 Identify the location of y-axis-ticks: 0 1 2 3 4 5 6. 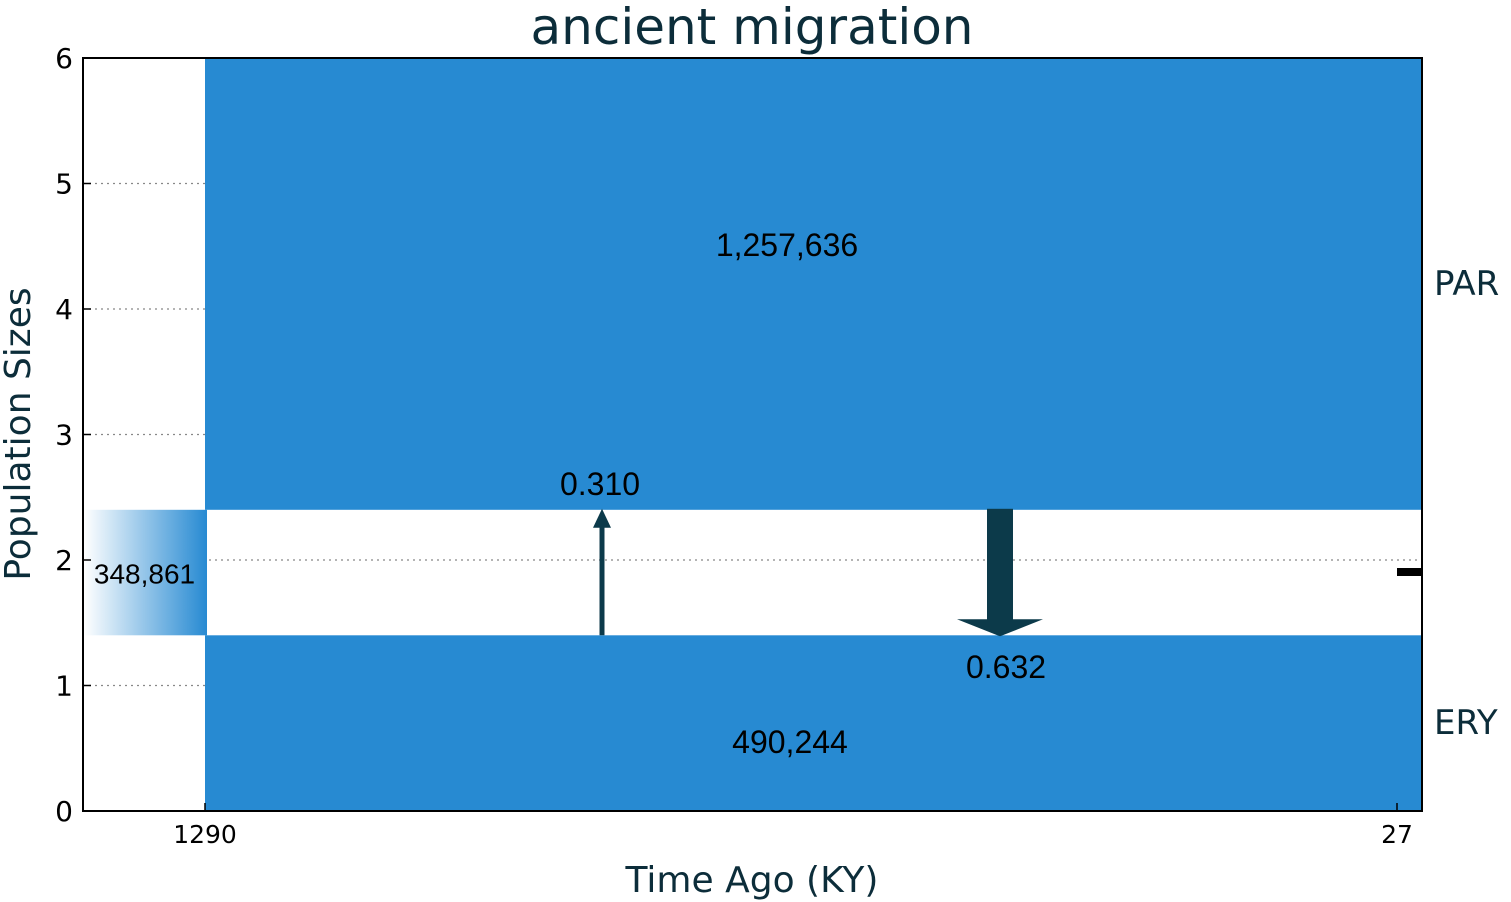
(73, 435).